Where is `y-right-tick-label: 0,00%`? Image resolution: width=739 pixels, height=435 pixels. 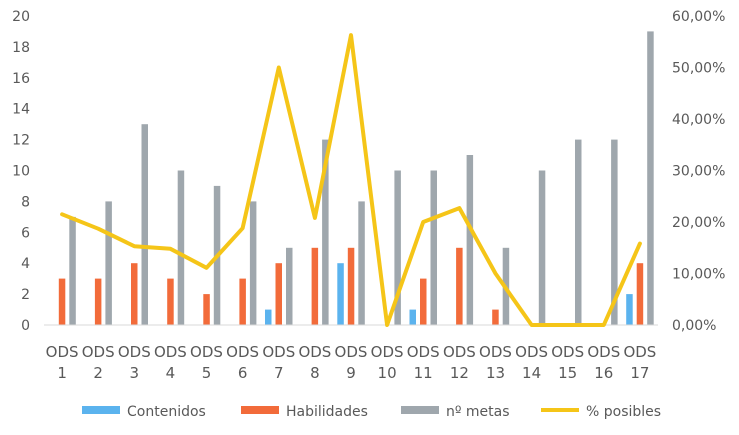 y-right-tick-label: 0,00% is located at coordinates (694, 326).